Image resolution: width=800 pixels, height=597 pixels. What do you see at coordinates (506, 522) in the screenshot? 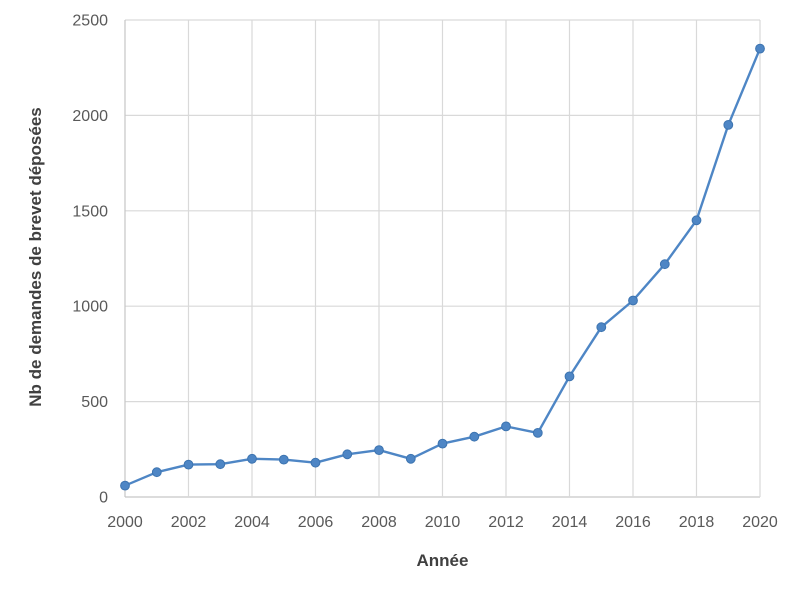
I see `x-tick-label: 2012` at bounding box center [506, 522].